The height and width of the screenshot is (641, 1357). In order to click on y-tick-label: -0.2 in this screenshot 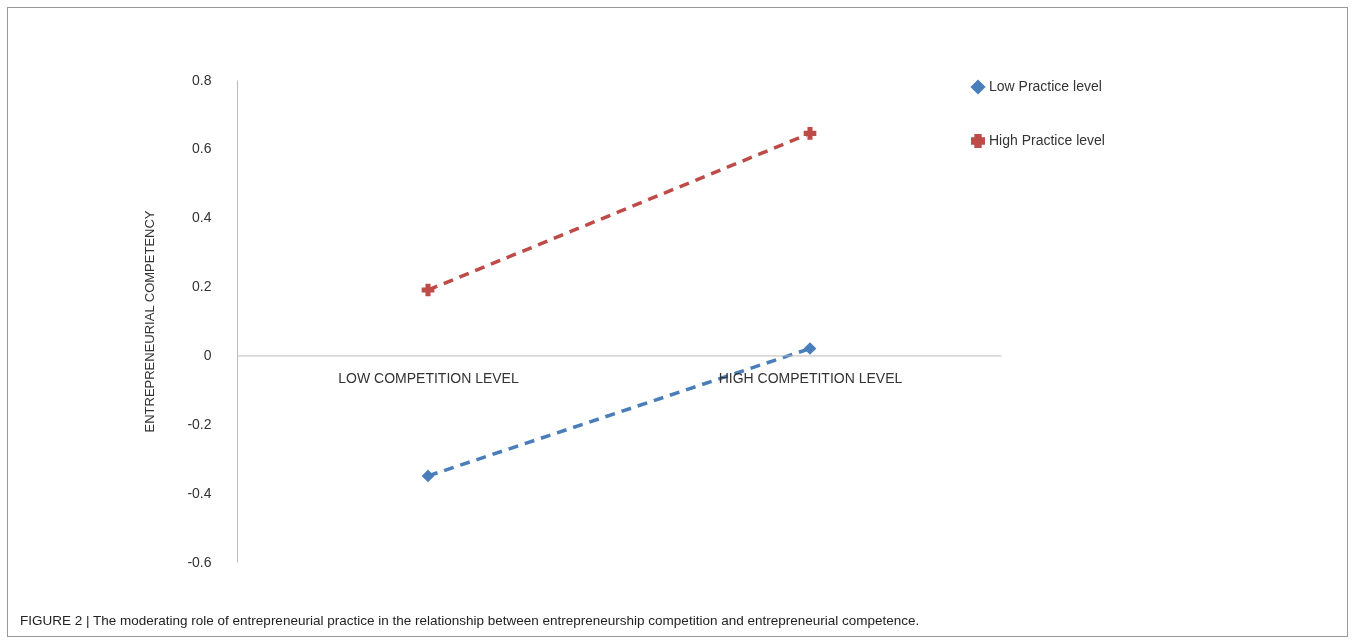, I will do `click(199, 423)`.